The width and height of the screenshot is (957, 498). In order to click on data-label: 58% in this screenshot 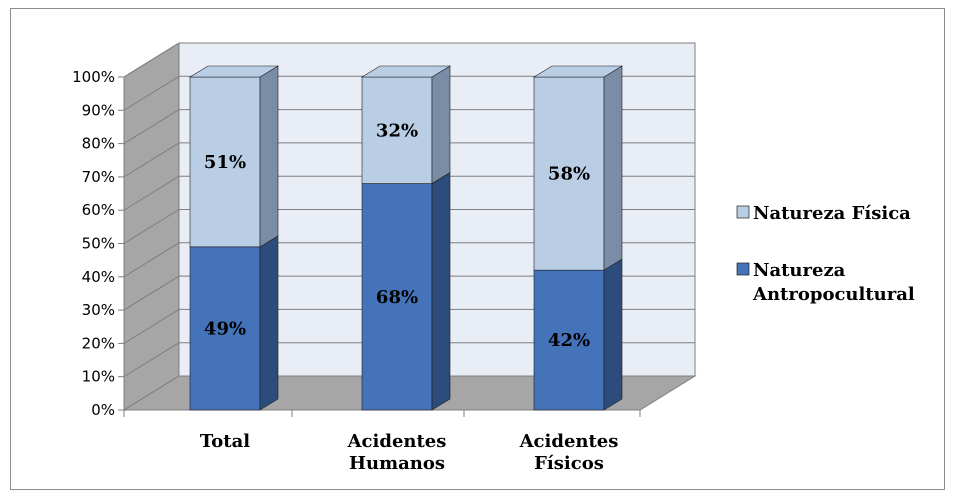, I will do `click(569, 174)`.